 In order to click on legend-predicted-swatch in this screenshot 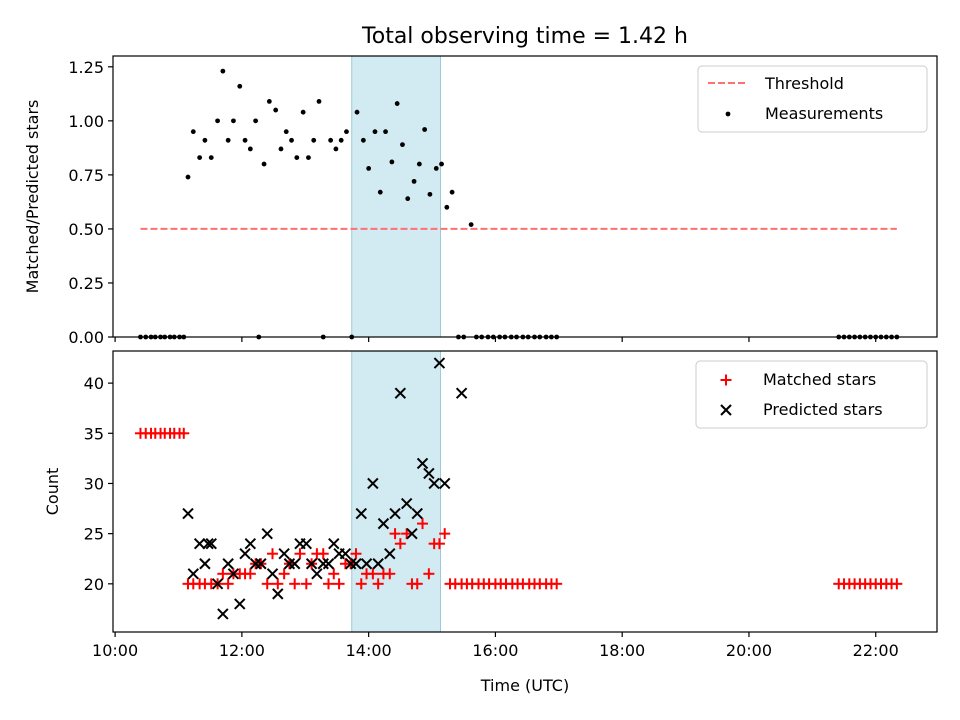, I will do `click(726, 410)`.